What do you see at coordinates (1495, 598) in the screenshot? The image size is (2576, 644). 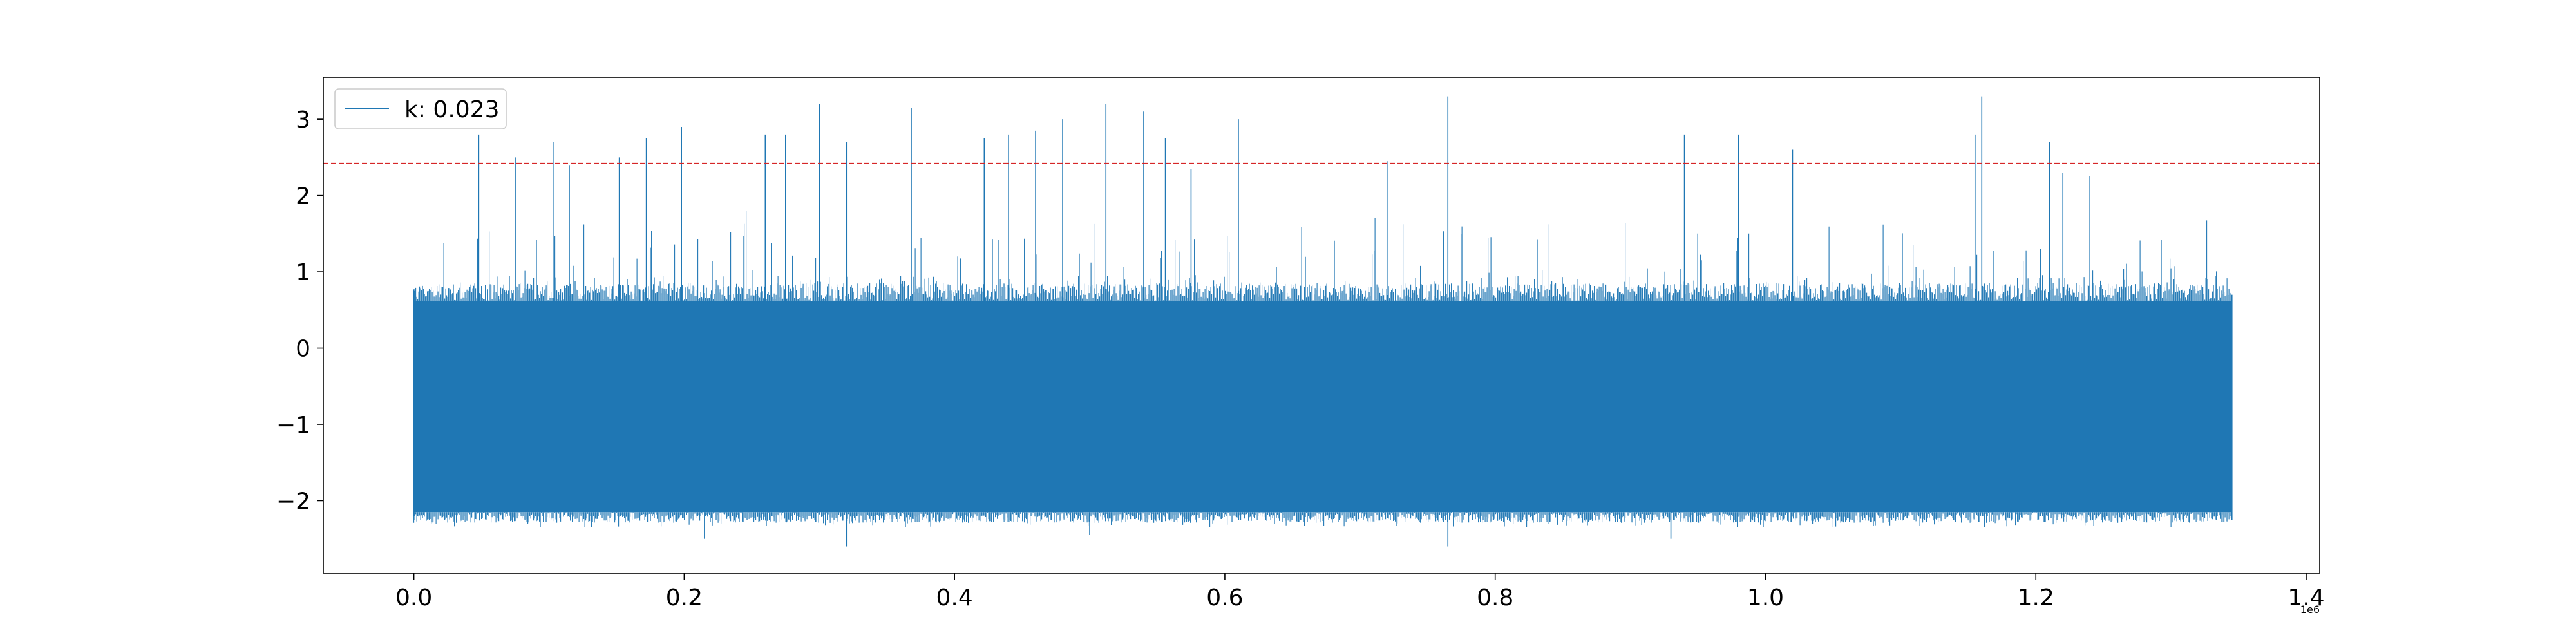 I see `x-tick-label: 0.8` at bounding box center [1495, 598].